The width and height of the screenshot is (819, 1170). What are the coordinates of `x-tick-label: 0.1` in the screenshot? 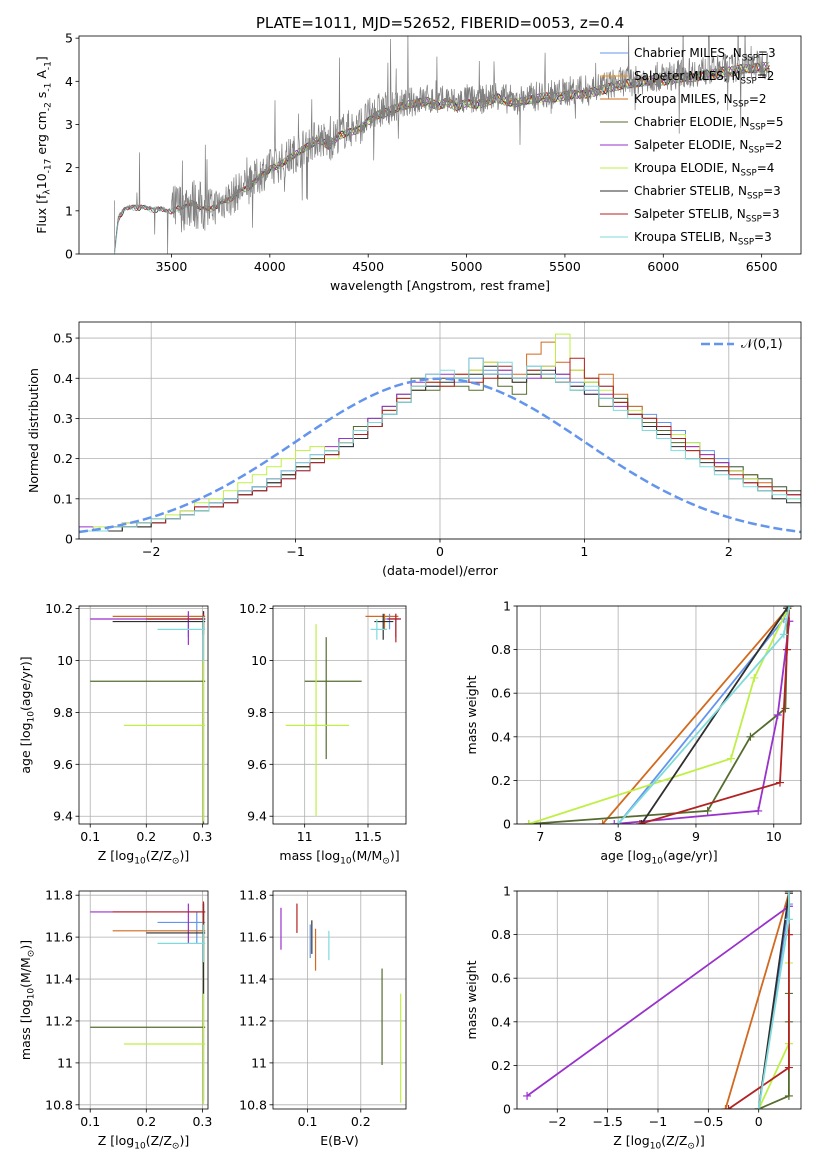 It's located at (90, 1121).